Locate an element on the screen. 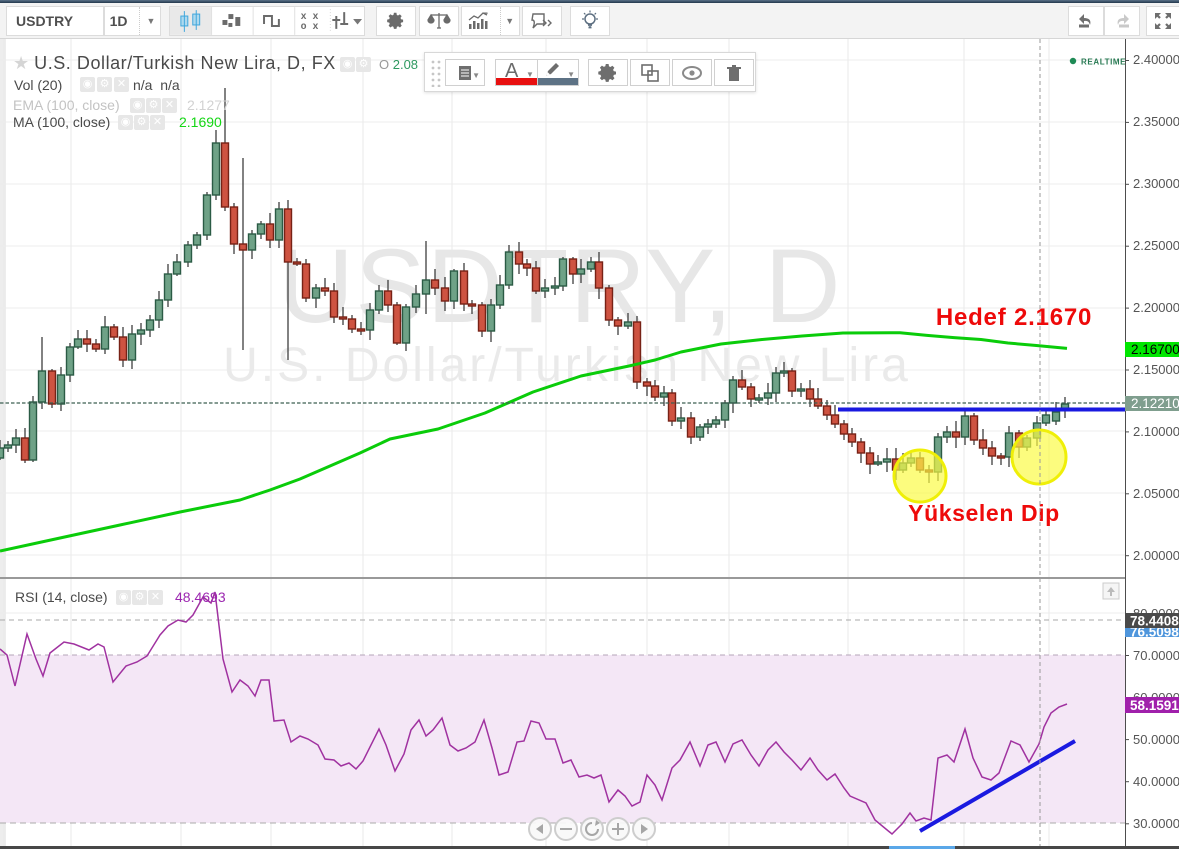 This screenshot has height=849, width=1179. svg-text: 2.15000 is located at coordinates (1156, 369).